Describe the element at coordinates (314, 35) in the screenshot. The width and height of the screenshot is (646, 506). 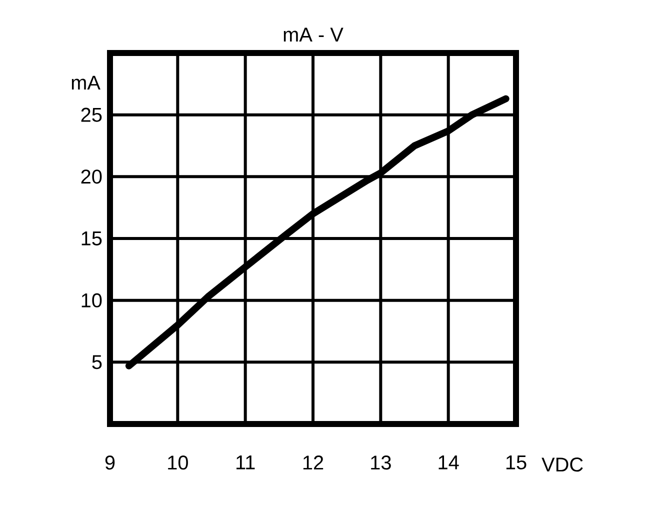
I see `chart-title: mA - V` at that location.